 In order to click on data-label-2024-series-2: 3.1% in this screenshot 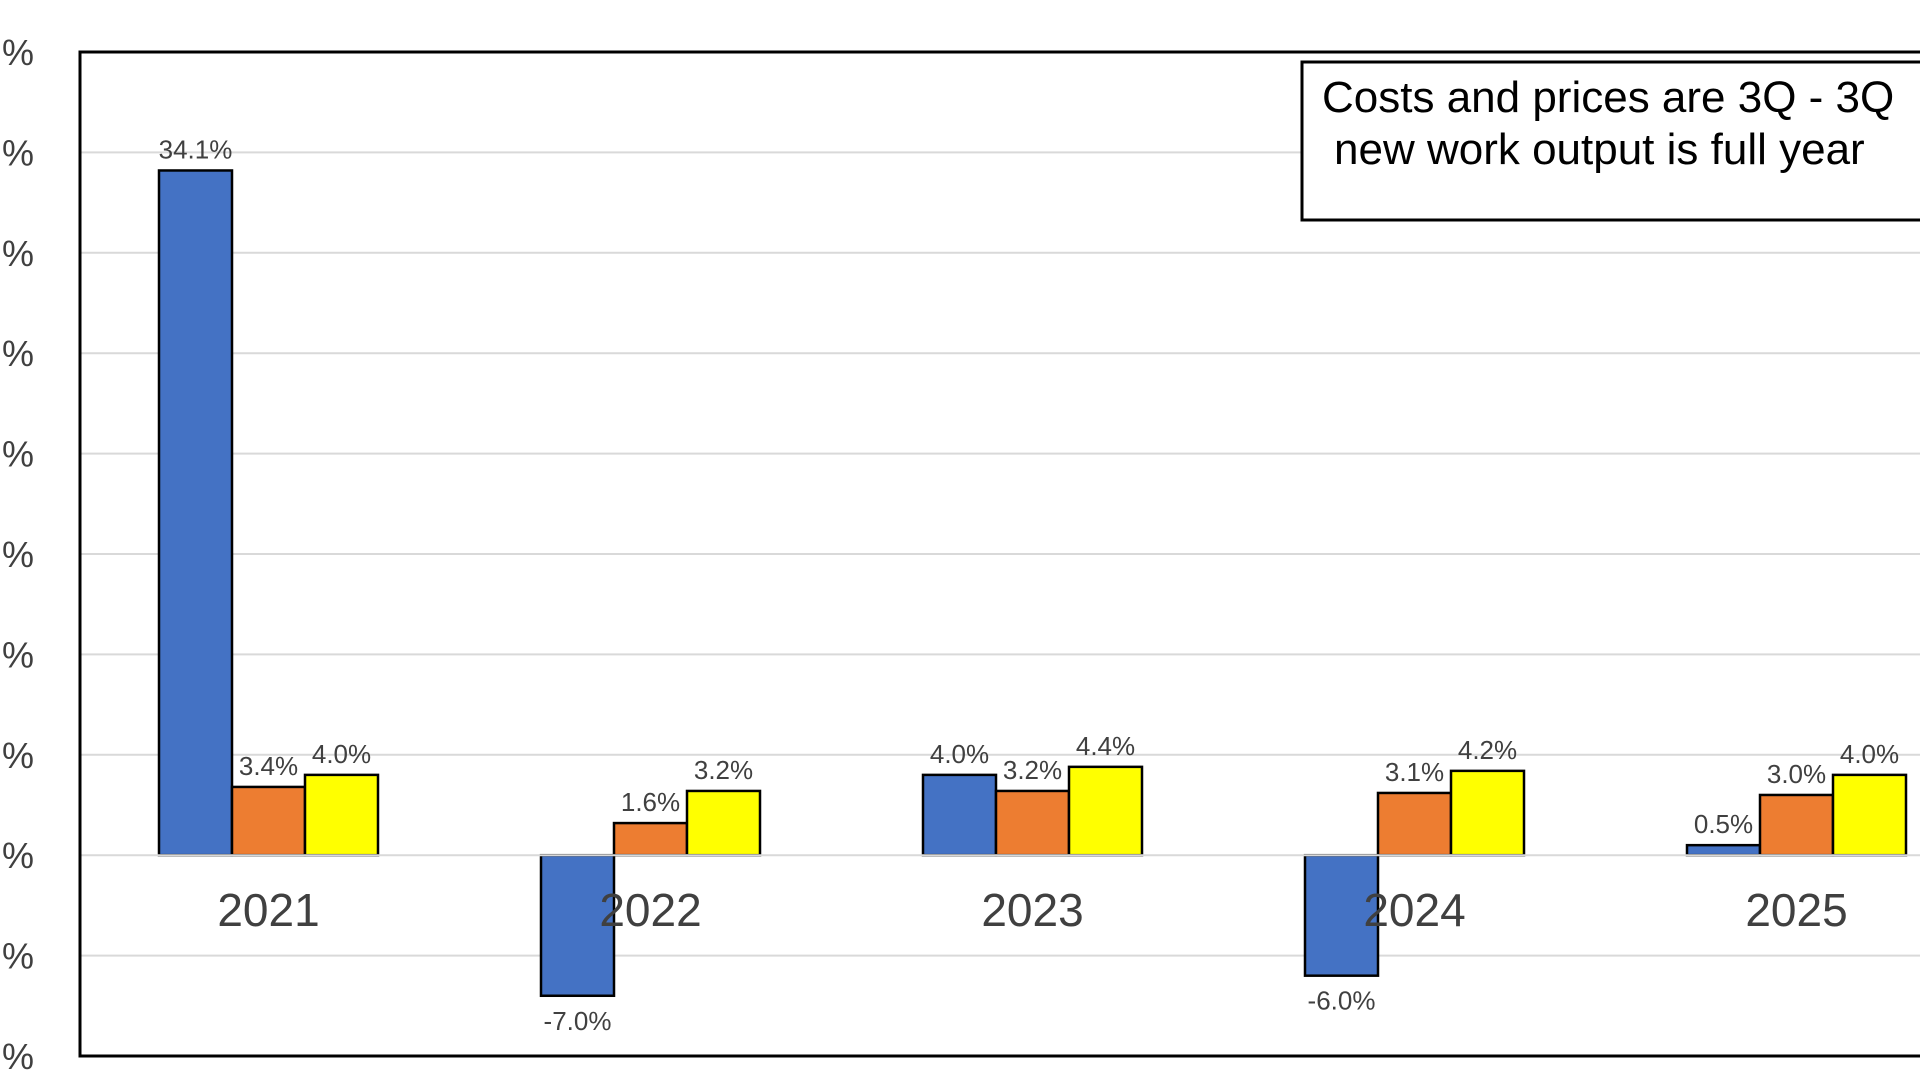, I will do `click(1414, 772)`.